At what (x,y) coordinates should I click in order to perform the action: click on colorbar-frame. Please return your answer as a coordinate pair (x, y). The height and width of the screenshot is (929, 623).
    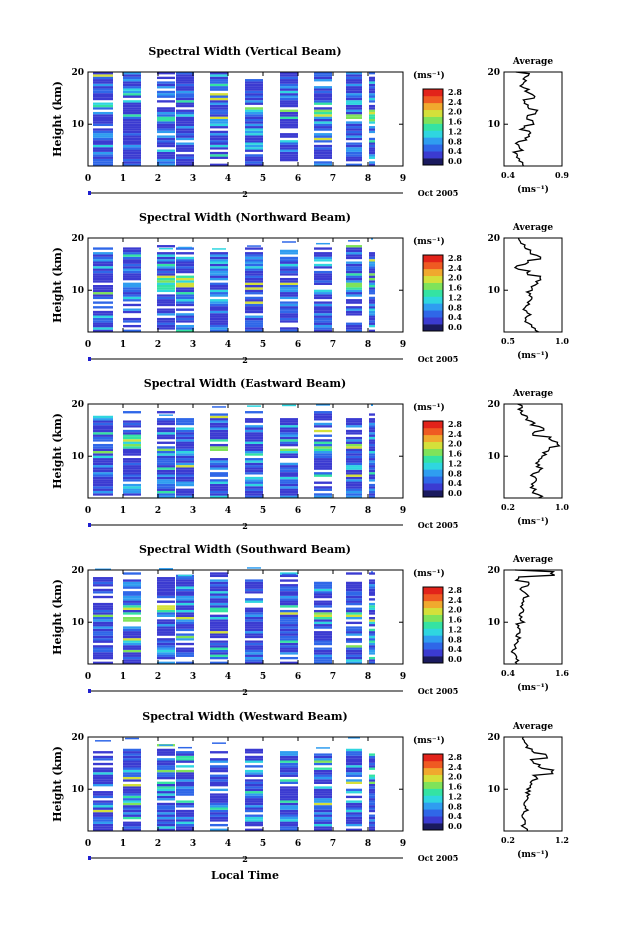
    Looking at the image, I should click on (433, 792).